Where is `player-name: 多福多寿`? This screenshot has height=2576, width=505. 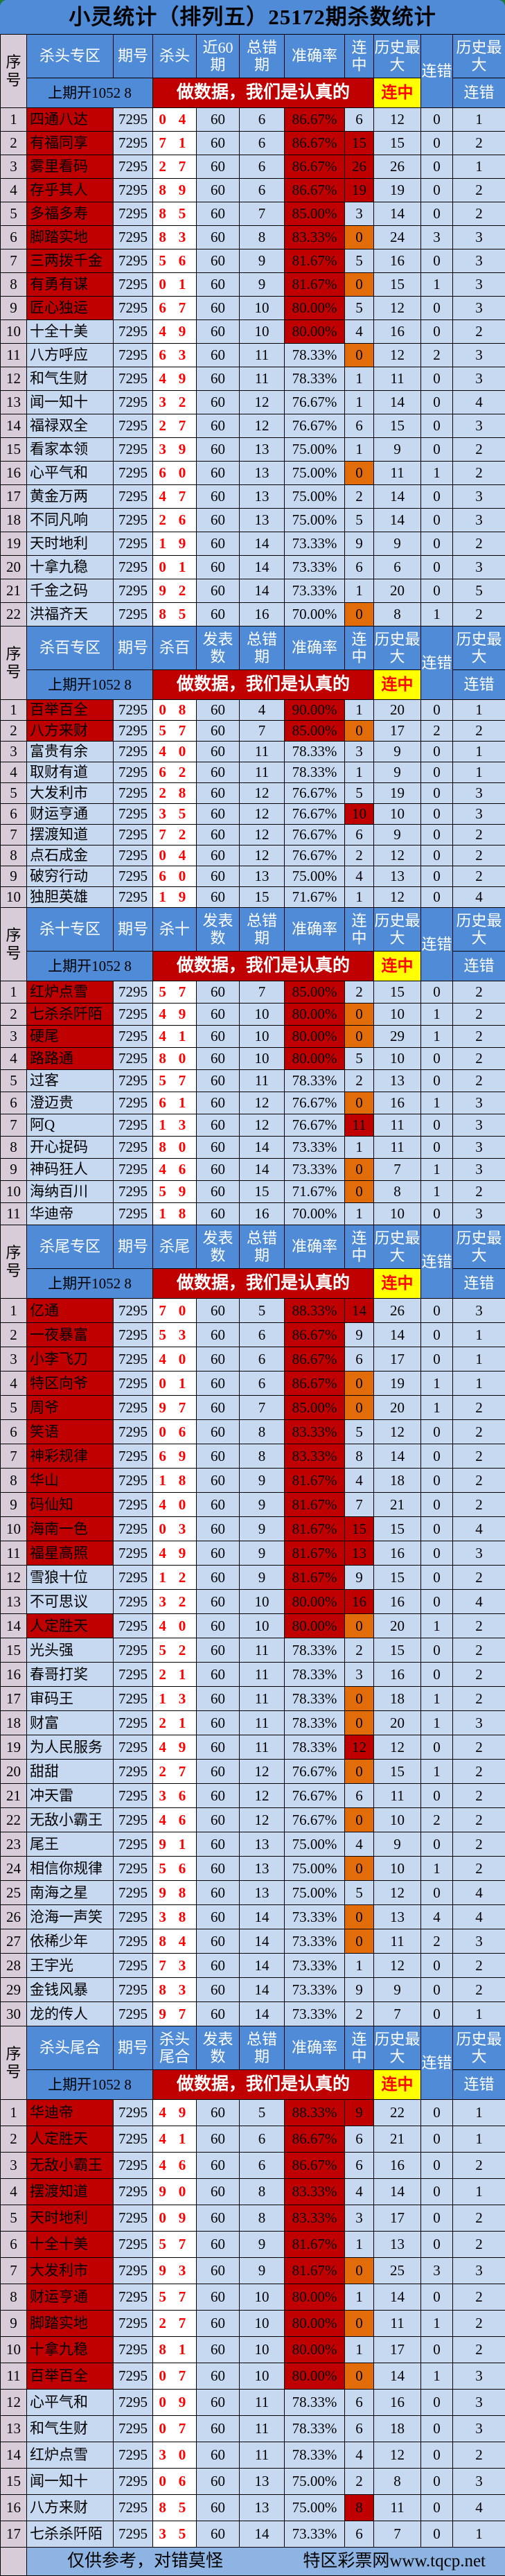
player-name: 多福多寿 is located at coordinates (70, 214).